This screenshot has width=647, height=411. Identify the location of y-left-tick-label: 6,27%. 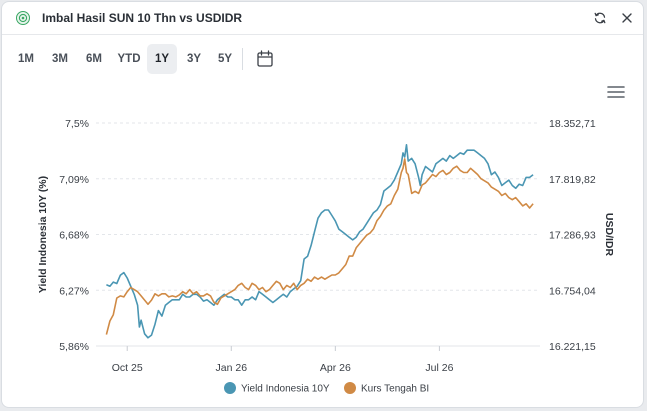
(74, 291).